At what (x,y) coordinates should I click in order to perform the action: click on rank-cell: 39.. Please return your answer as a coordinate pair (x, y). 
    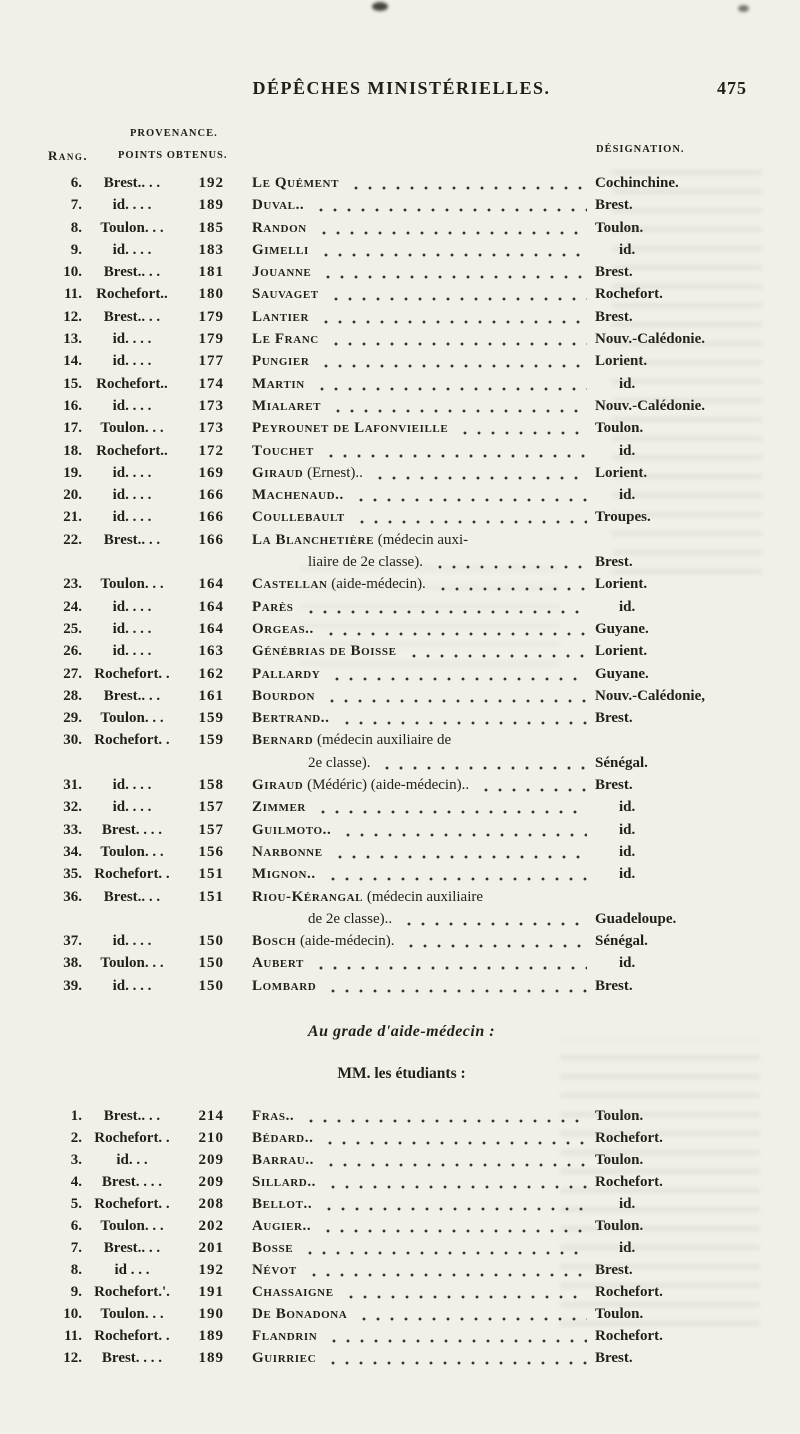
    Looking at the image, I should click on (72, 985).